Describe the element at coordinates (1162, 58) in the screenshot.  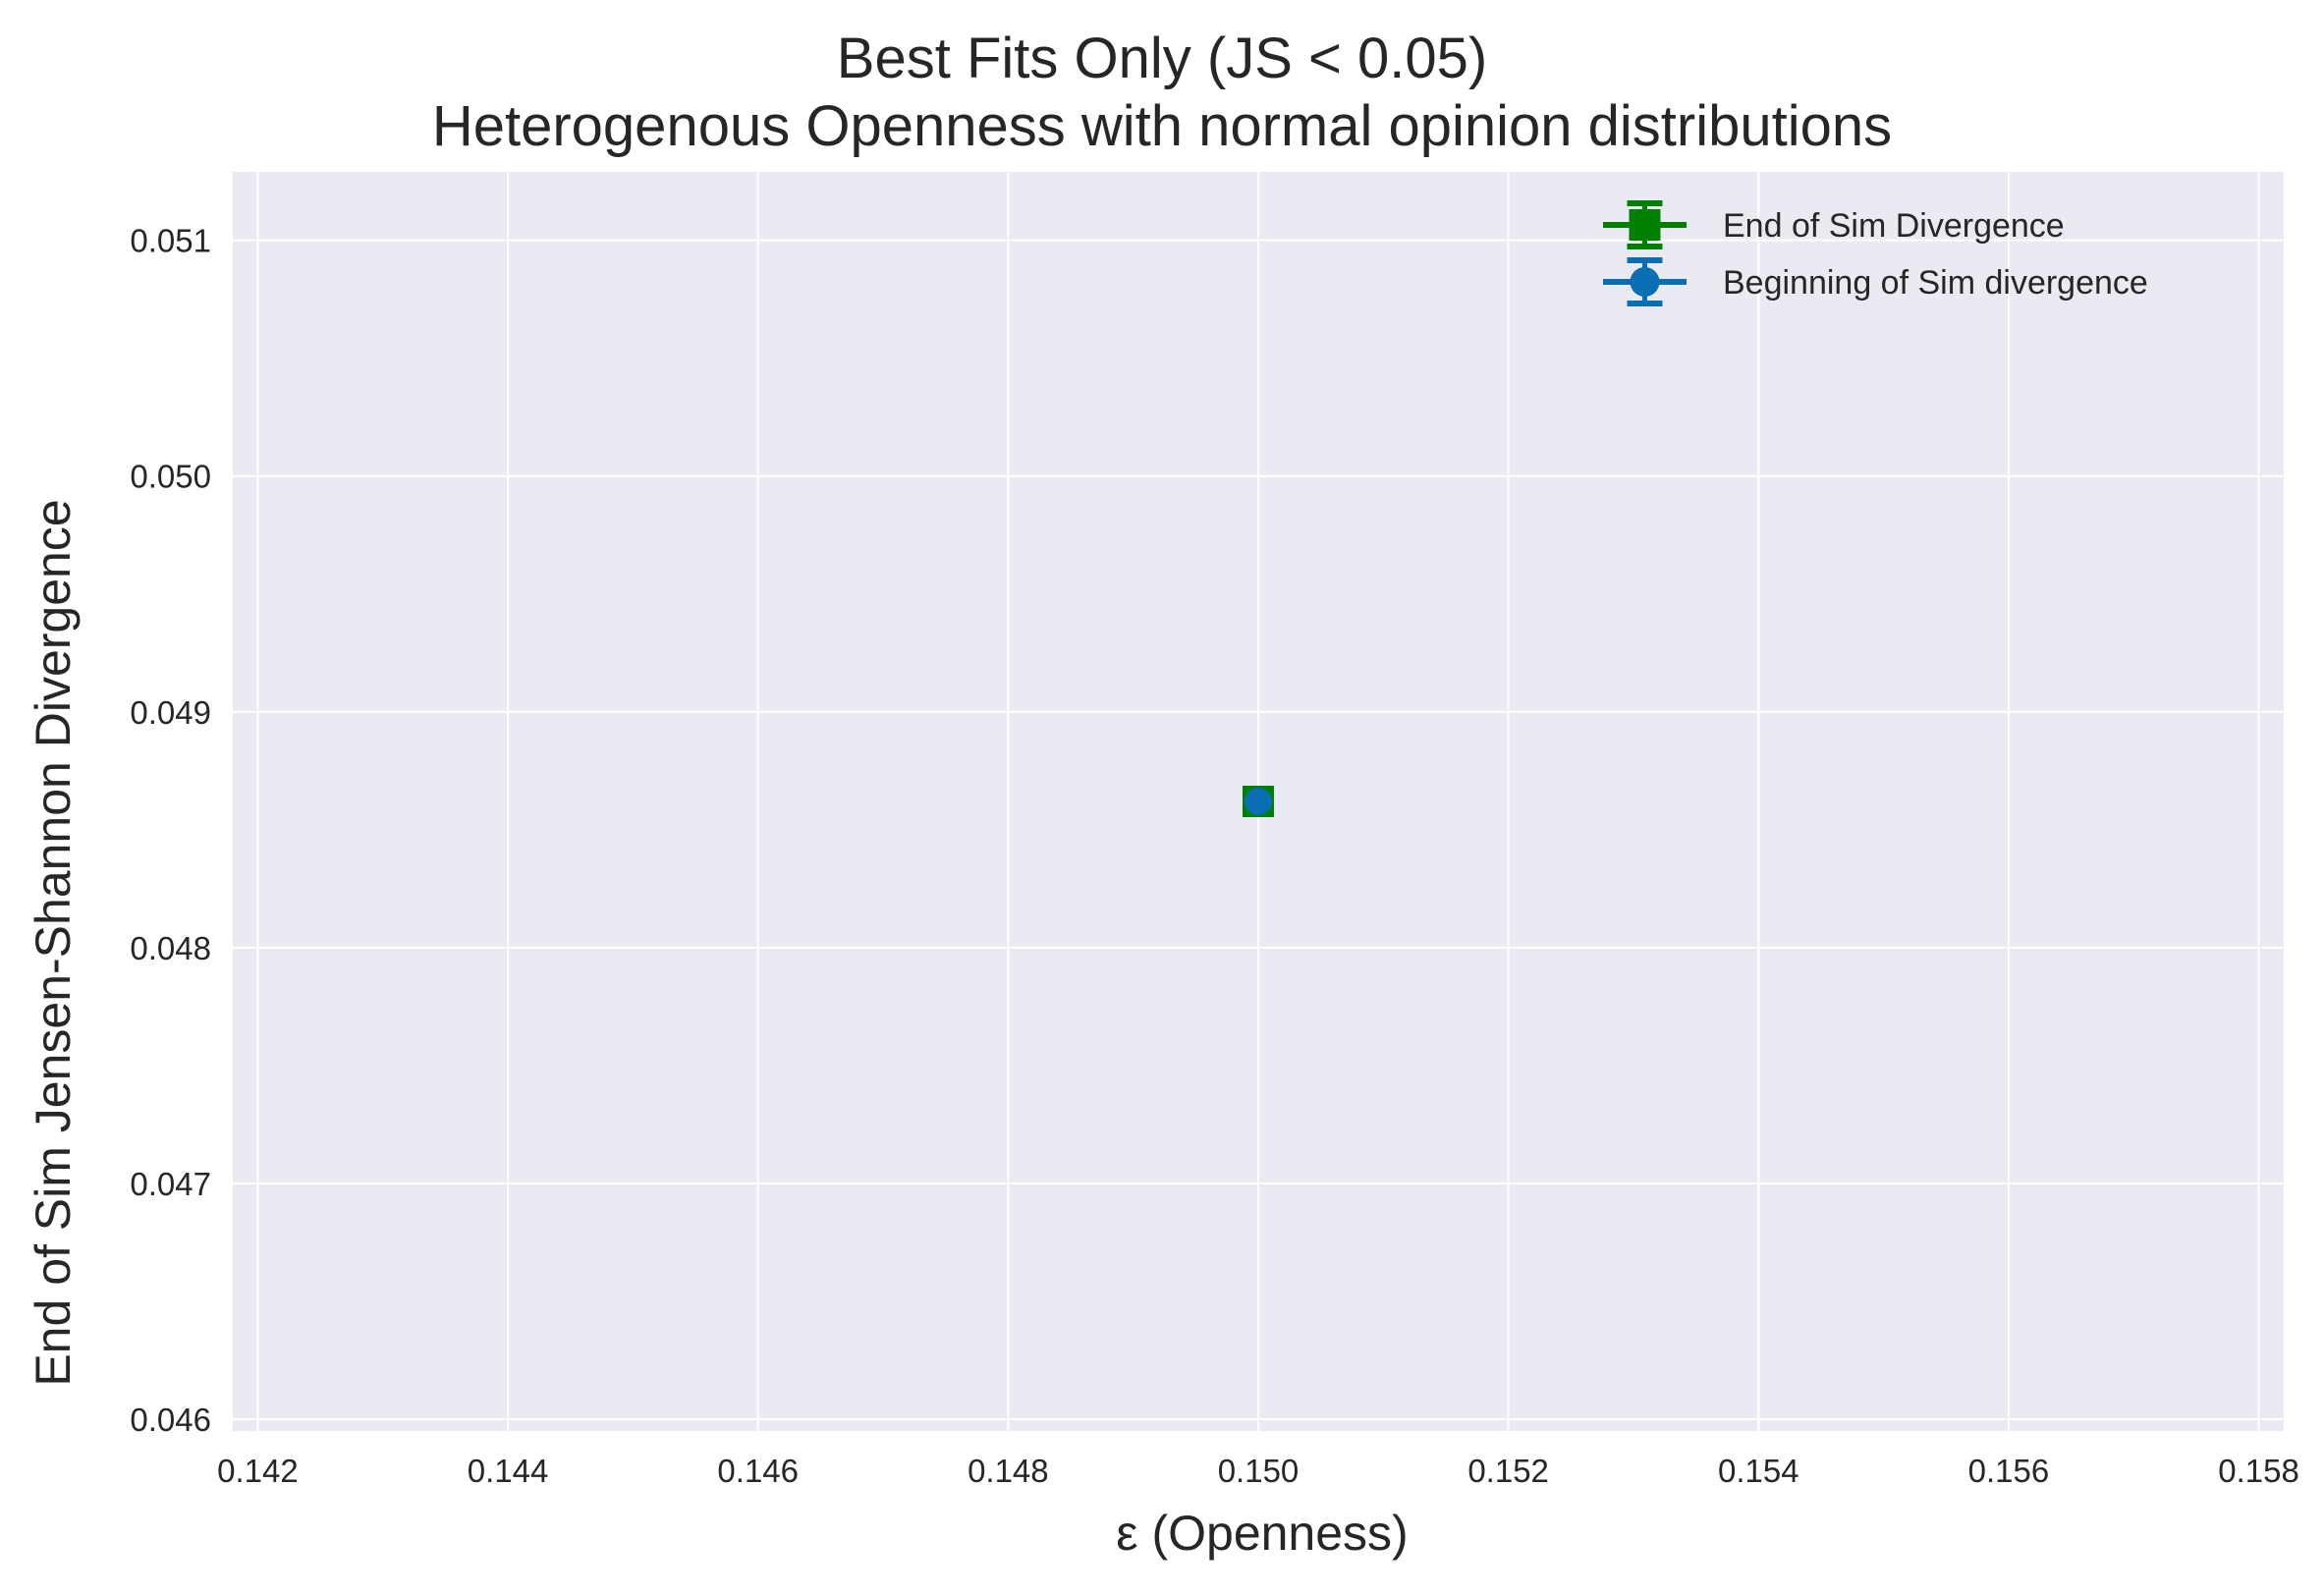
I see `chart-title-line-1: Best Fits Only (JS < 0.05)` at that location.